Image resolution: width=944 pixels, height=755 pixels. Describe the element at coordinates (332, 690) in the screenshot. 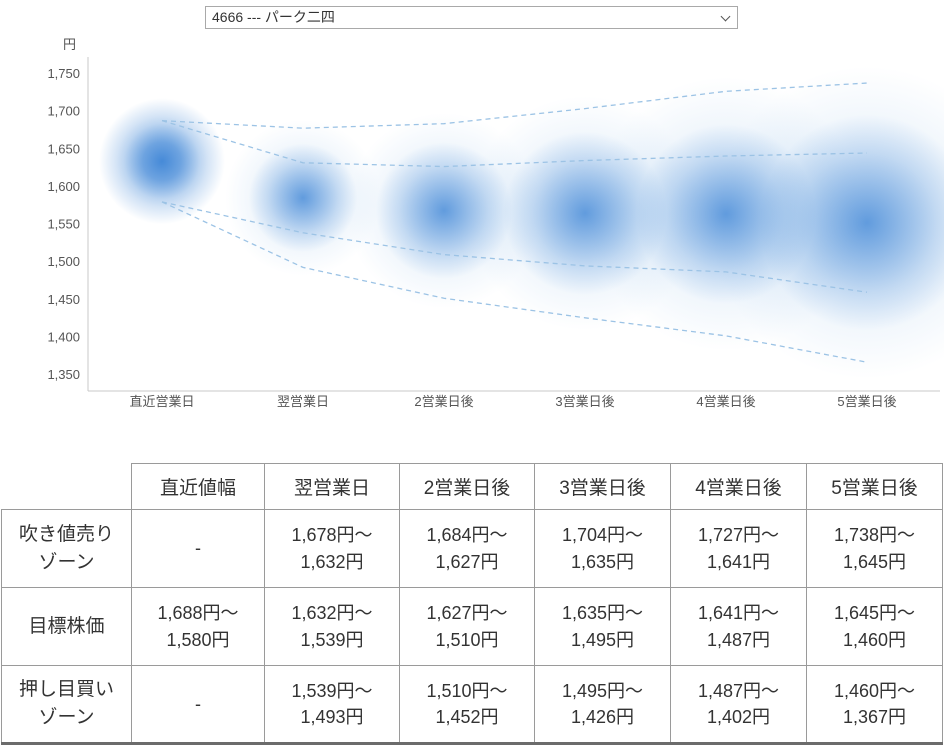

I see `price-line-1: 1,539円～` at that location.